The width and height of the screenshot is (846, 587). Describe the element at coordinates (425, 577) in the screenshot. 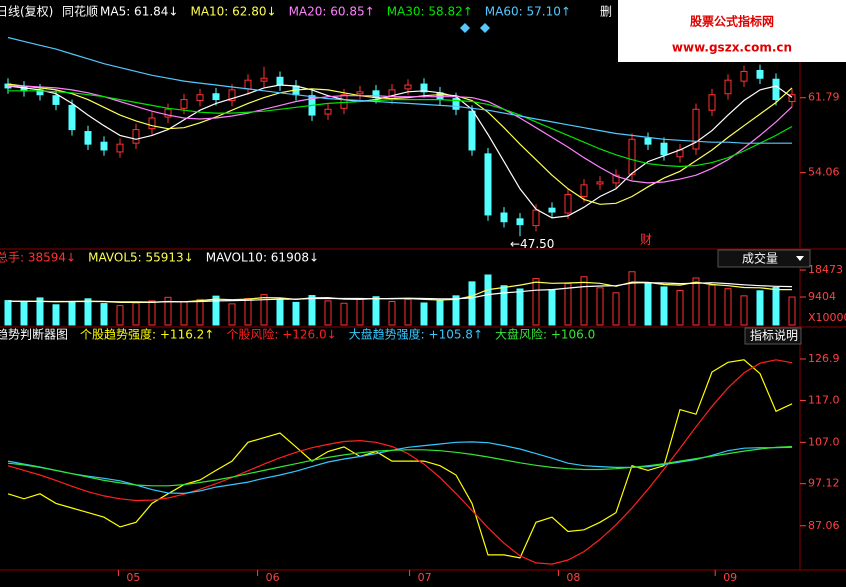

I see `x-tick-label: 07` at that location.